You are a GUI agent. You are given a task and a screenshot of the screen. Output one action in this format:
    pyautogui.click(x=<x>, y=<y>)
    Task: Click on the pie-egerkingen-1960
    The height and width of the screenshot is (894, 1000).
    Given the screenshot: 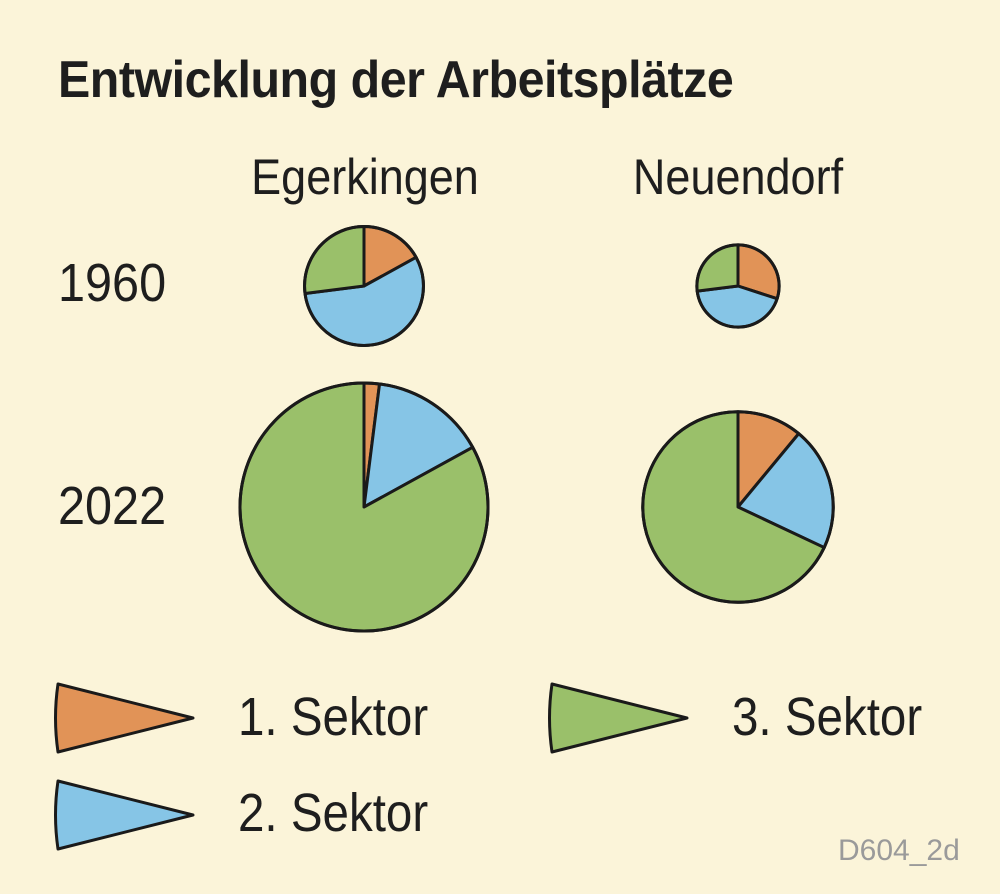 What is the action you would take?
    pyautogui.click(x=364, y=286)
    